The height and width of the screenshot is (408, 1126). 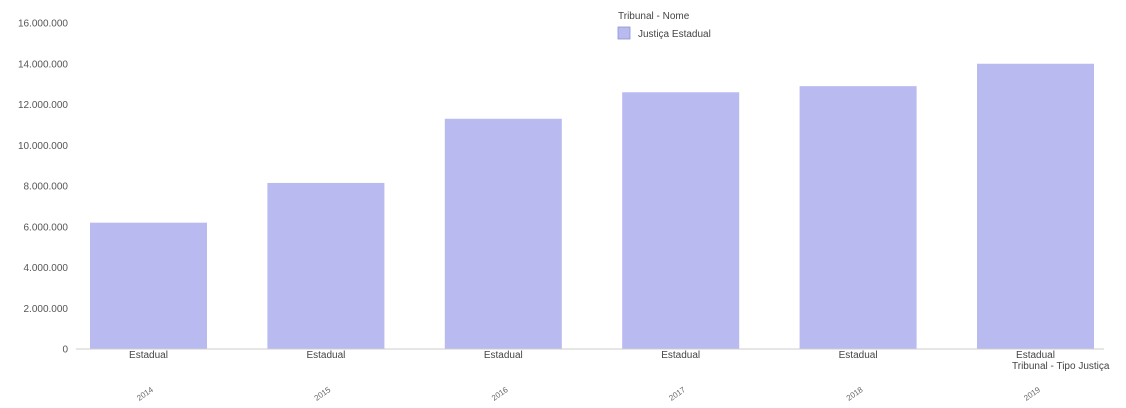 I want to click on legend-label: Justiça Estadual, so click(x=674, y=34).